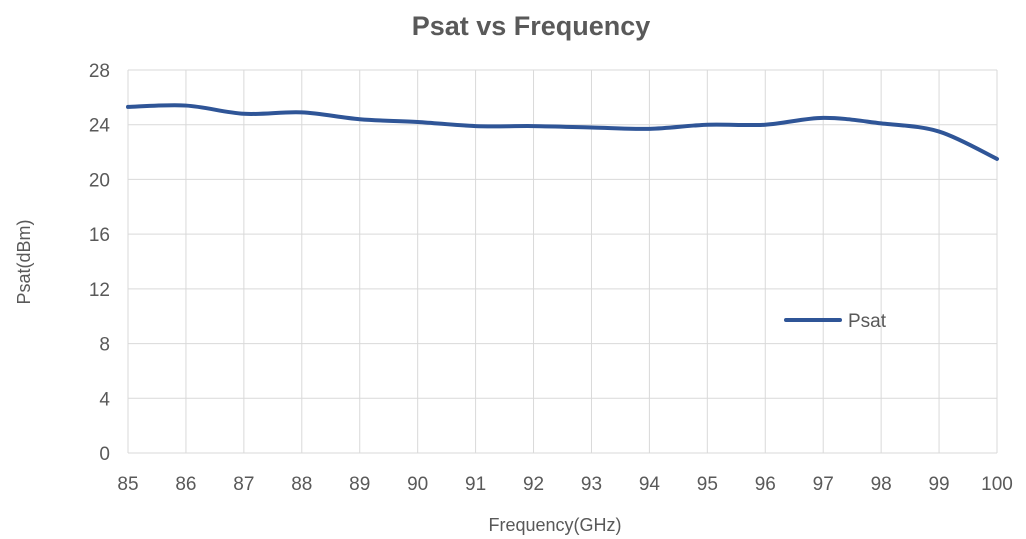  What do you see at coordinates (99, 290) in the screenshot?
I see `y-tick-label: 12` at bounding box center [99, 290].